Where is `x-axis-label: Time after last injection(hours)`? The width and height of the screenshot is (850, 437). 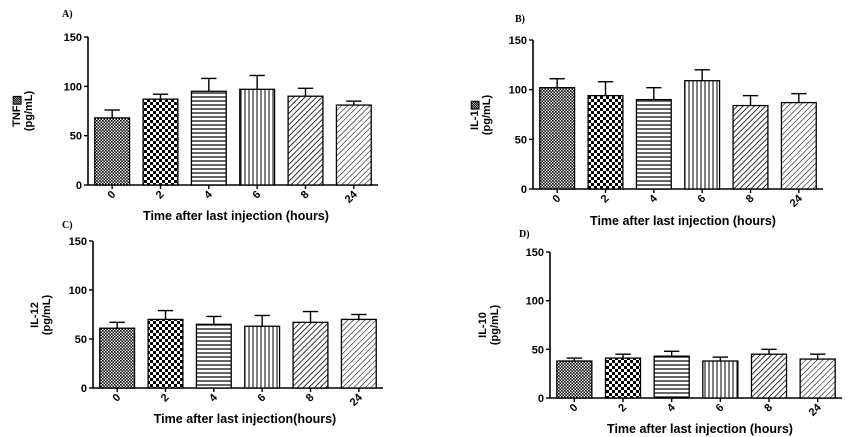
x-axis-label: Time after last injection(hours) is located at coordinates (245, 419).